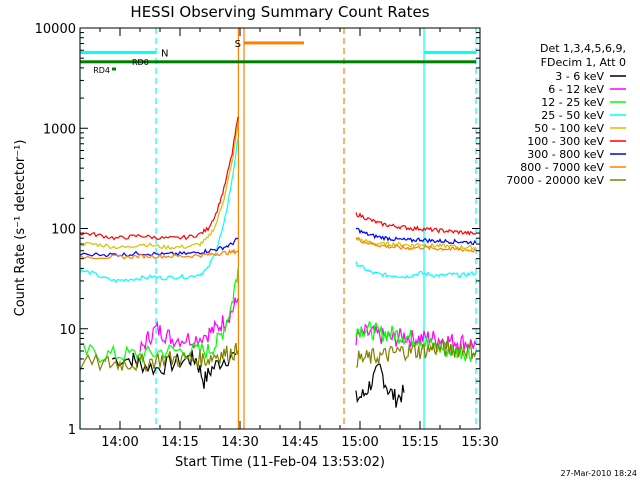 The width and height of the screenshot is (640, 480). What do you see at coordinates (238, 44) in the screenshot?
I see `flag-label-s: S` at bounding box center [238, 44].